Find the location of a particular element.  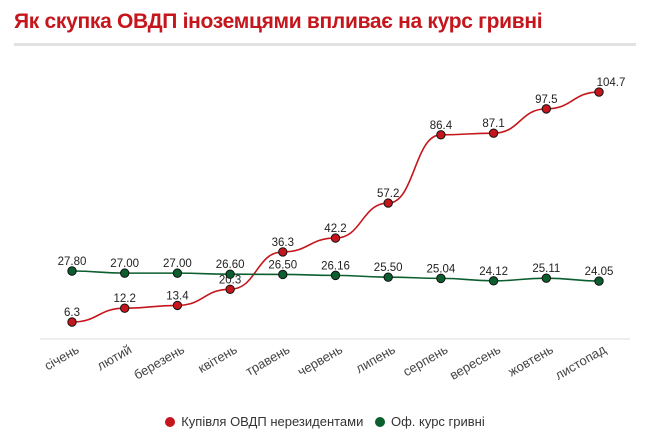

legend-label: Оф. курс гривні is located at coordinates (437, 421).